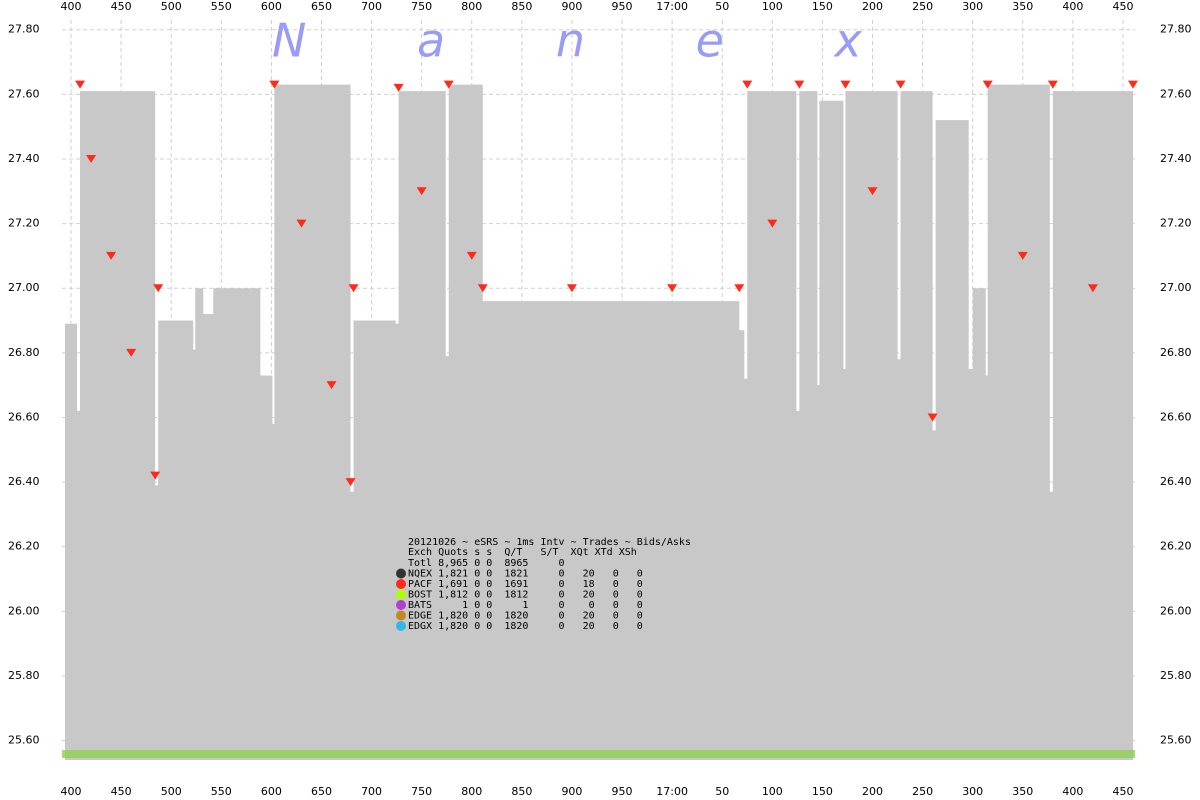 The width and height of the screenshot is (1200, 800). I want to click on legend-header: Exch Quots s s Q/T S/T XQt XTd XSh, so click(522, 552).